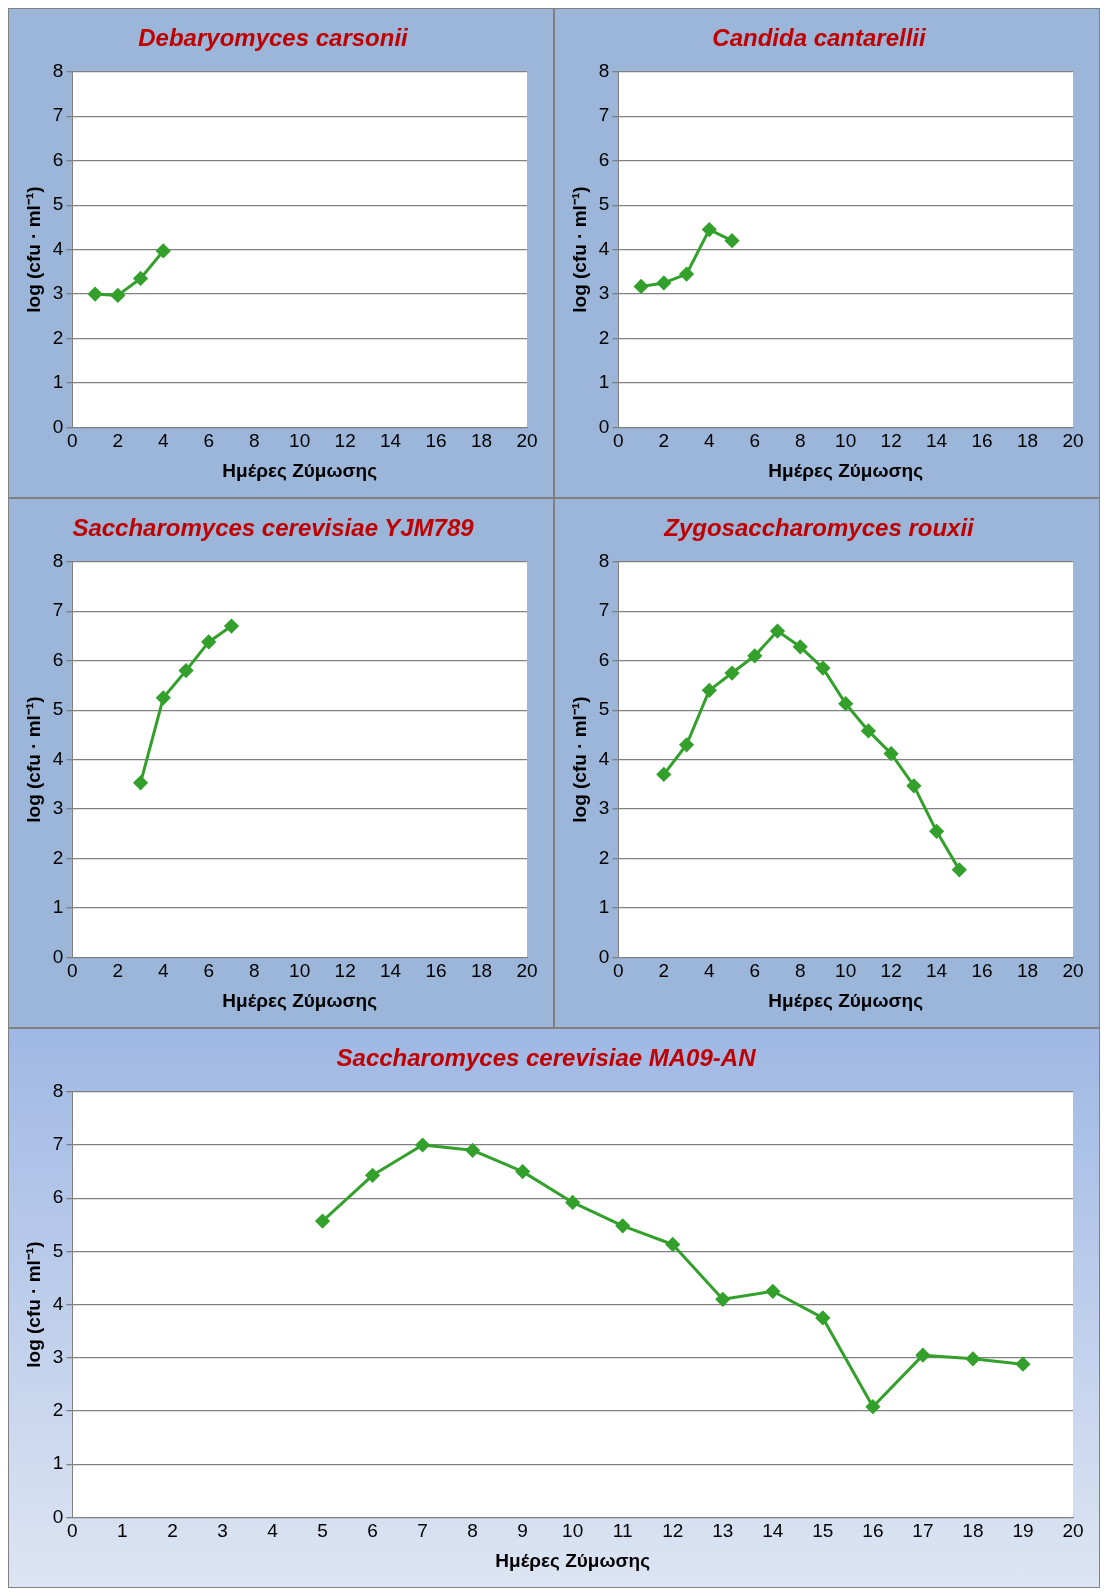 This screenshot has width=1108, height=1593. Describe the element at coordinates (122, 1531) in the screenshot. I see `x-tick-label: 1` at that location.